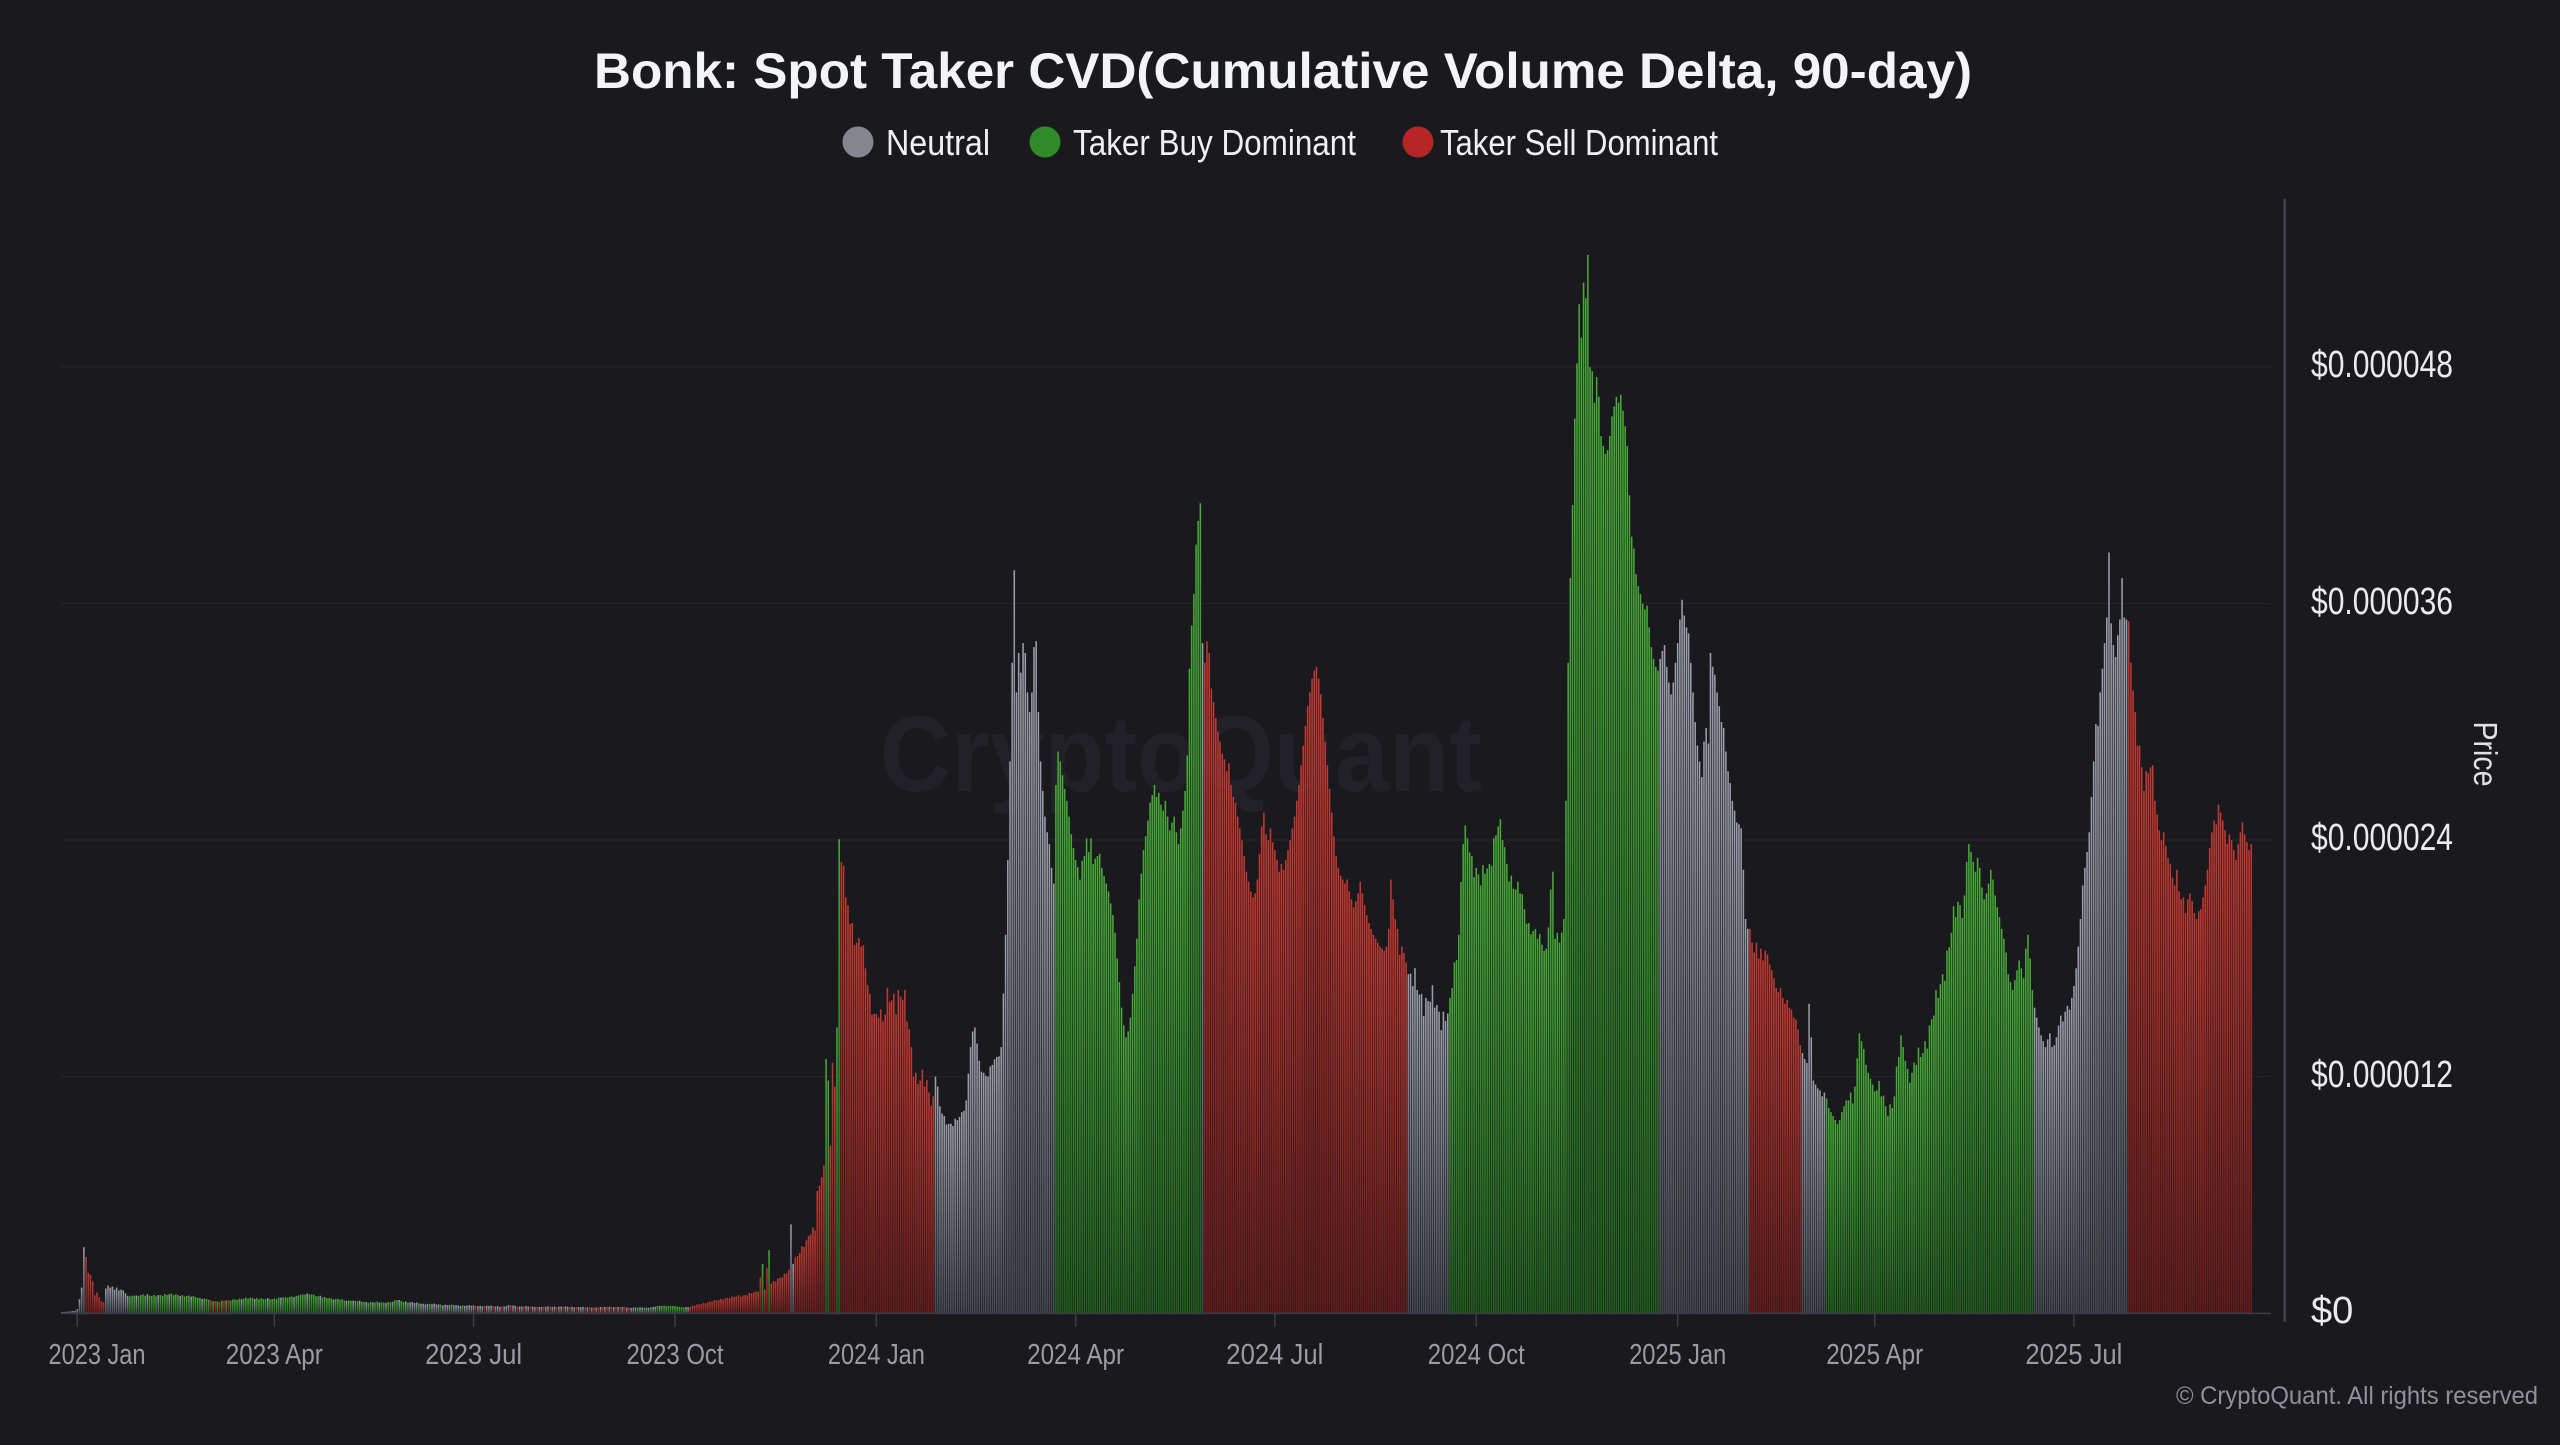  I want to click on svg-text: $0.000012, so click(2382, 1075).